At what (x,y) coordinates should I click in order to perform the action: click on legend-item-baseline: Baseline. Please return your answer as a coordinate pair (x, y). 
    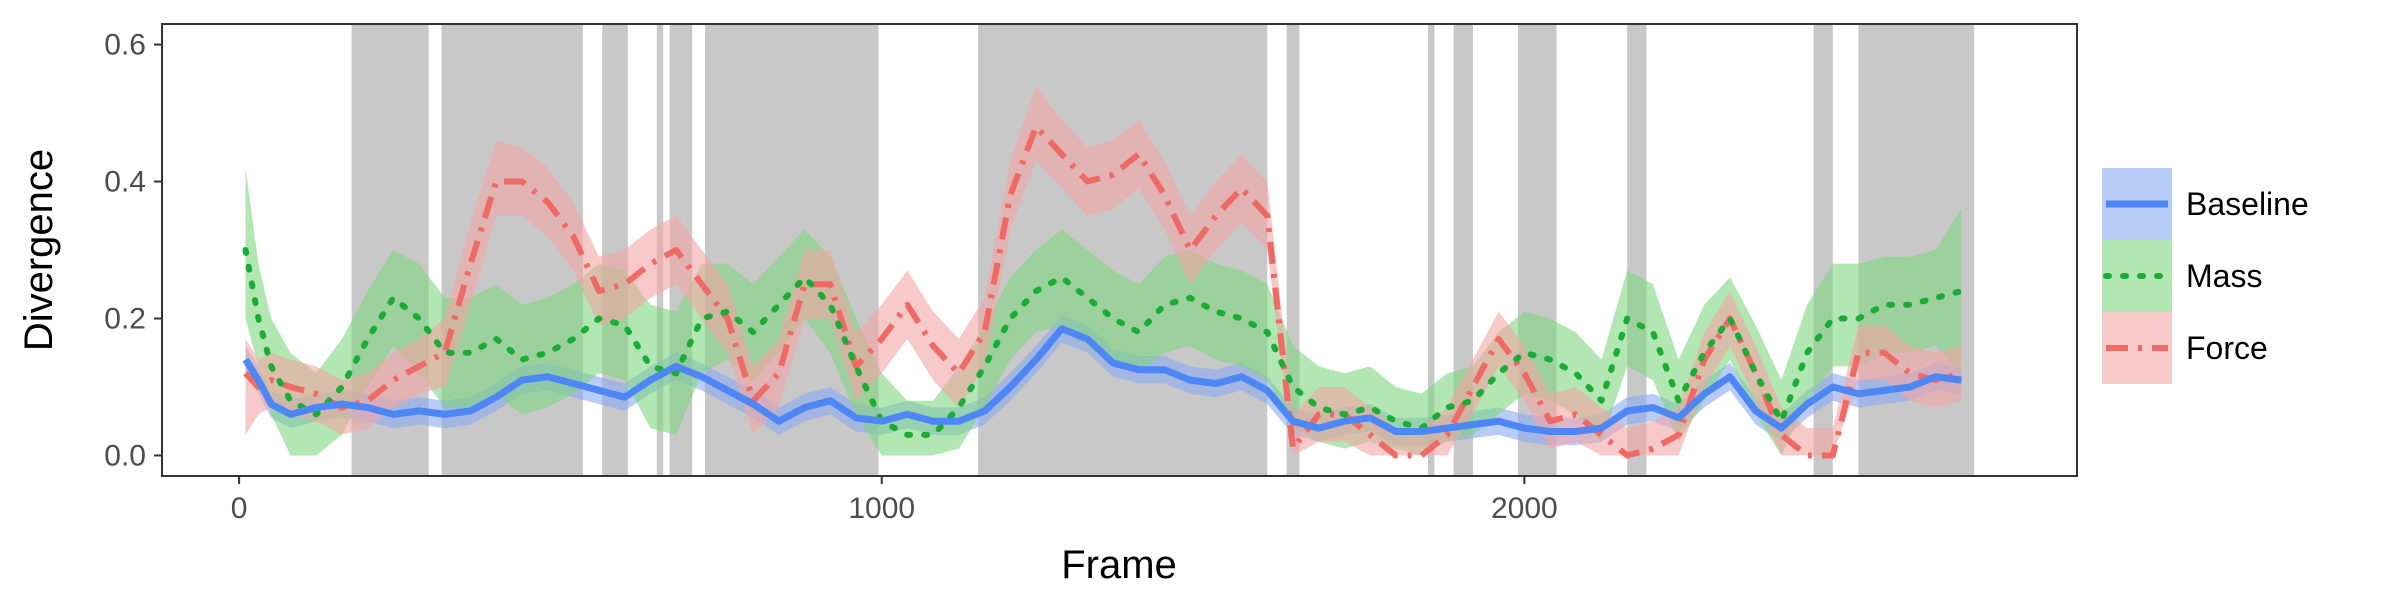
    Looking at the image, I should click on (2205, 204).